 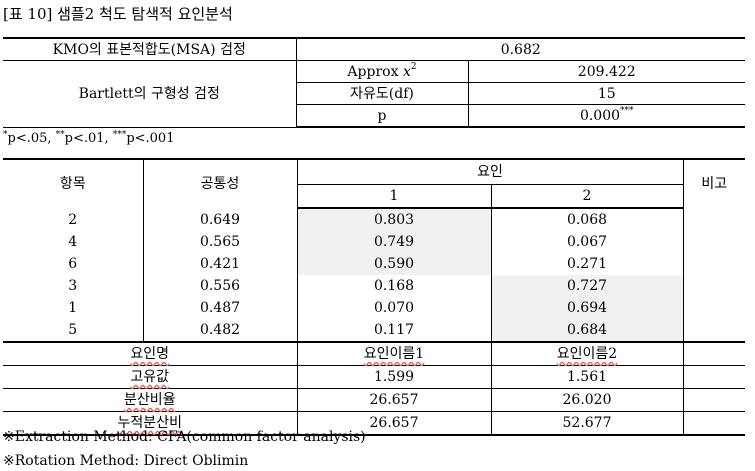 I want to click on summary-row: 고유값 1.599 1.561, so click(x=374, y=377).